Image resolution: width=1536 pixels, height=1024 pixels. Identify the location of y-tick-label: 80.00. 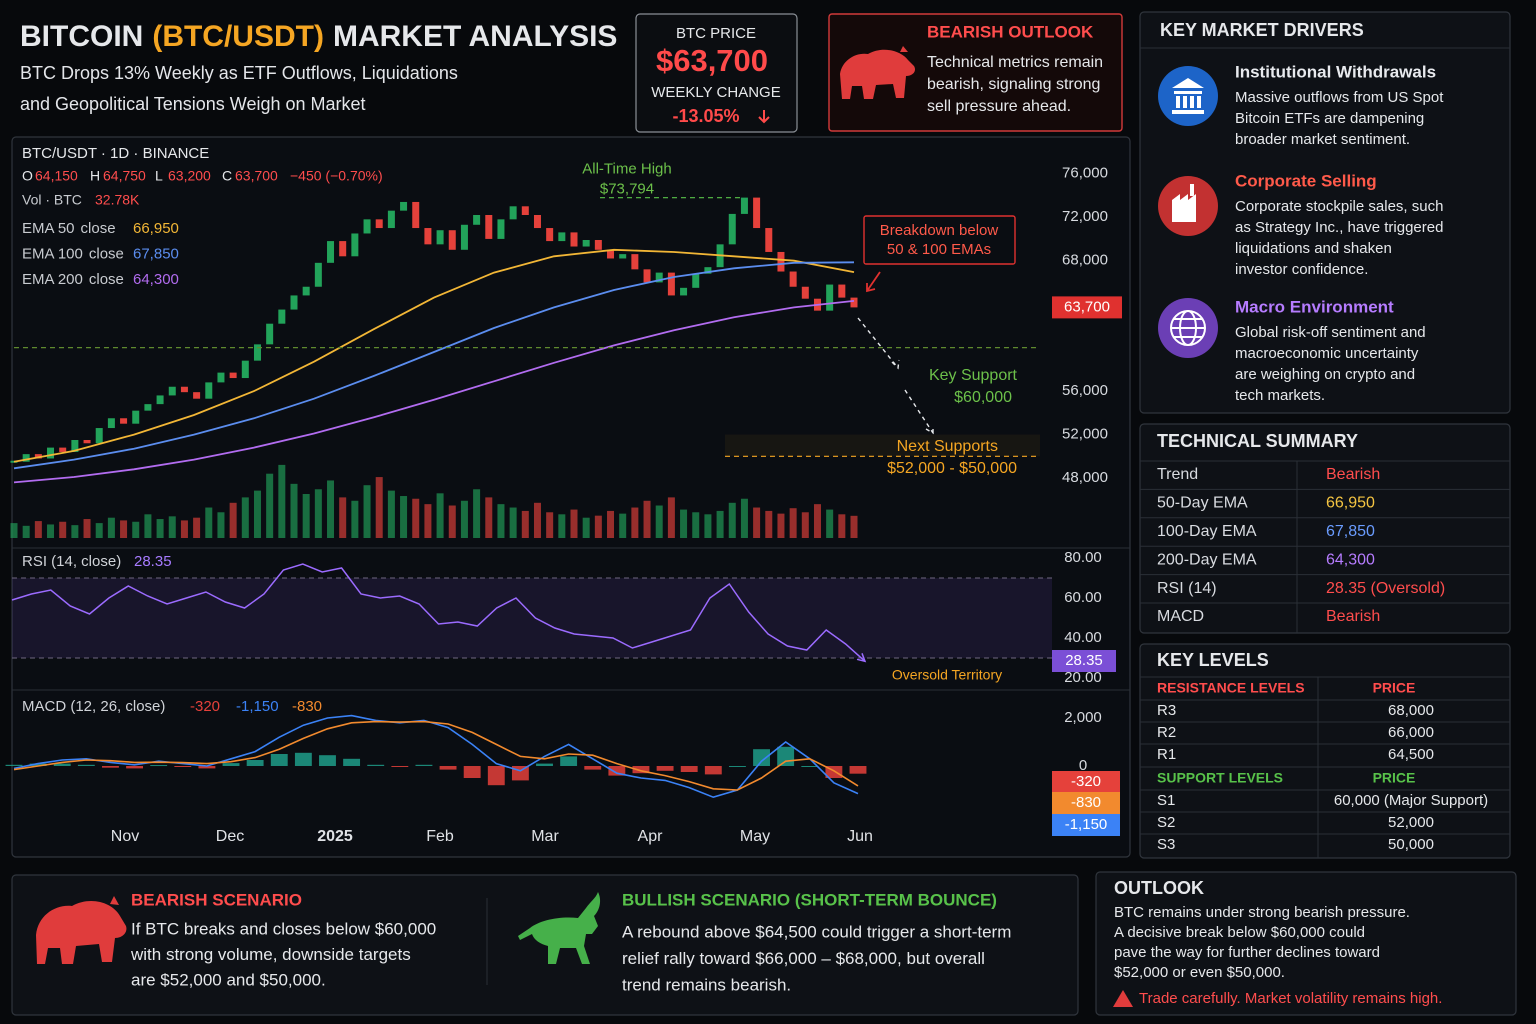
(1083, 557).